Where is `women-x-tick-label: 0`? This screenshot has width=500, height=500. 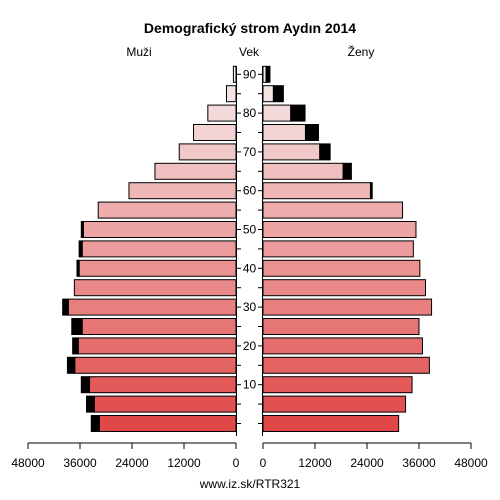 women-x-tick-label: 0 is located at coordinates (263, 463).